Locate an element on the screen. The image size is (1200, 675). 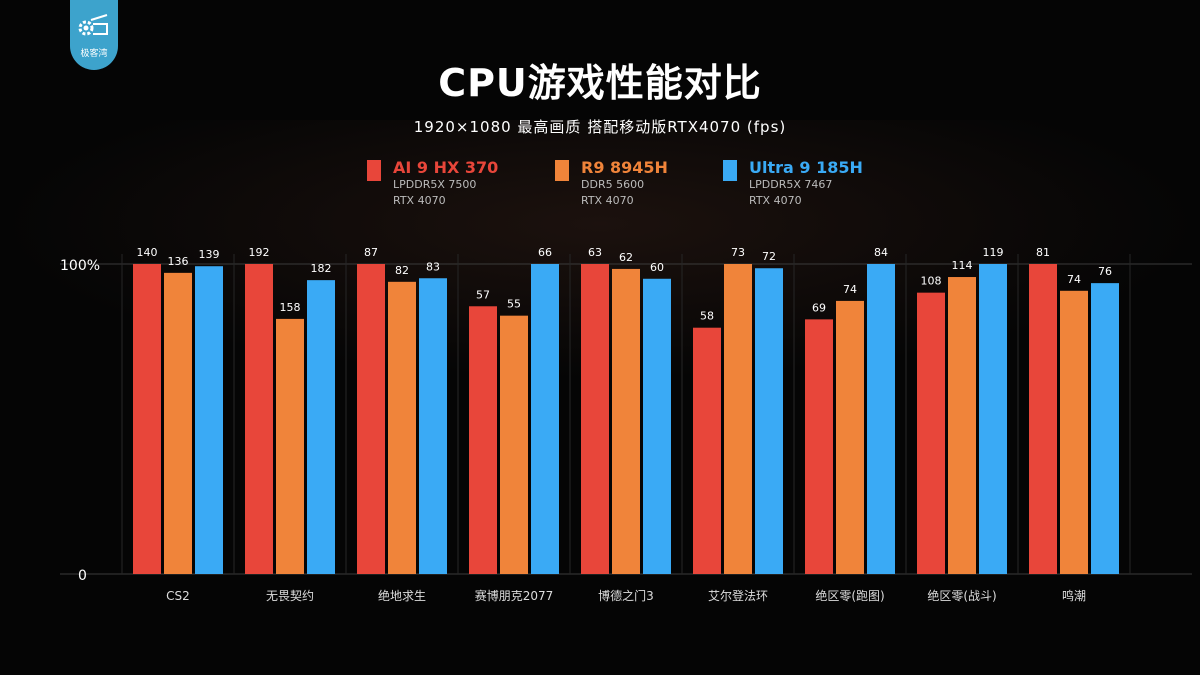
ytick-label: 100% is located at coordinates (80, 266).